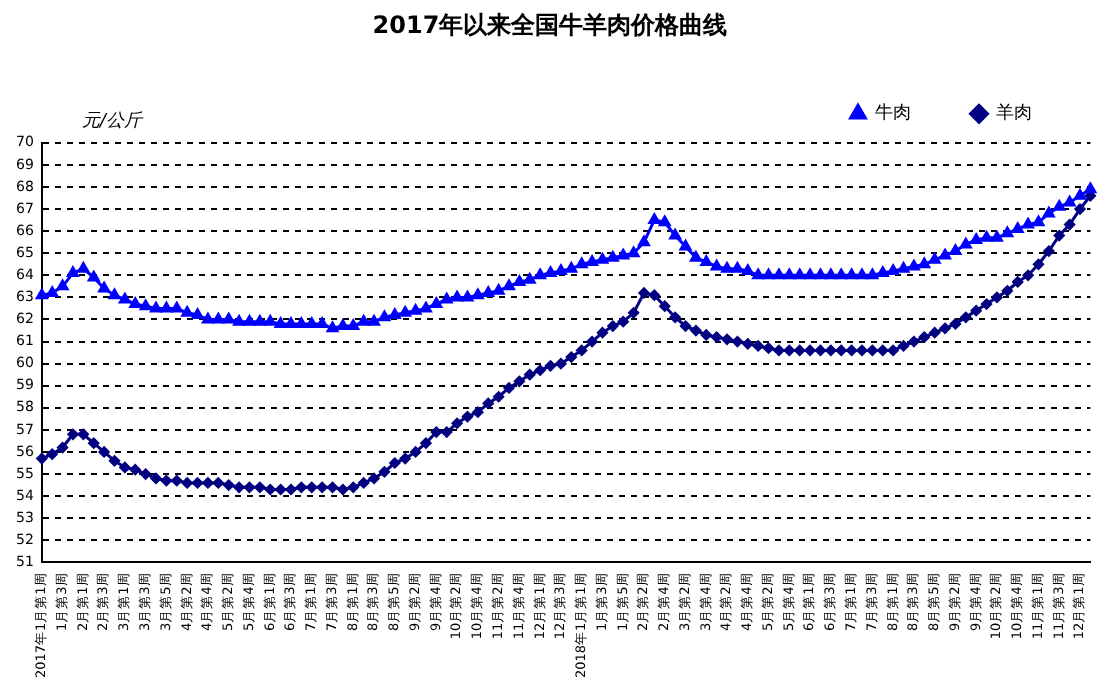 The height and width of the screenshot is (684, 1108). I want to click on chart-title: 2017年以来全国牛羊肉价格曲线, so click(550, 24).